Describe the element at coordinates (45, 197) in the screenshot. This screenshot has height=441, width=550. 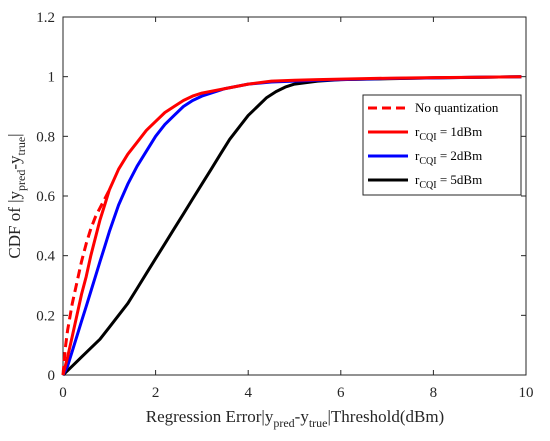
I see `y-tick-label: 0.6` at that location.